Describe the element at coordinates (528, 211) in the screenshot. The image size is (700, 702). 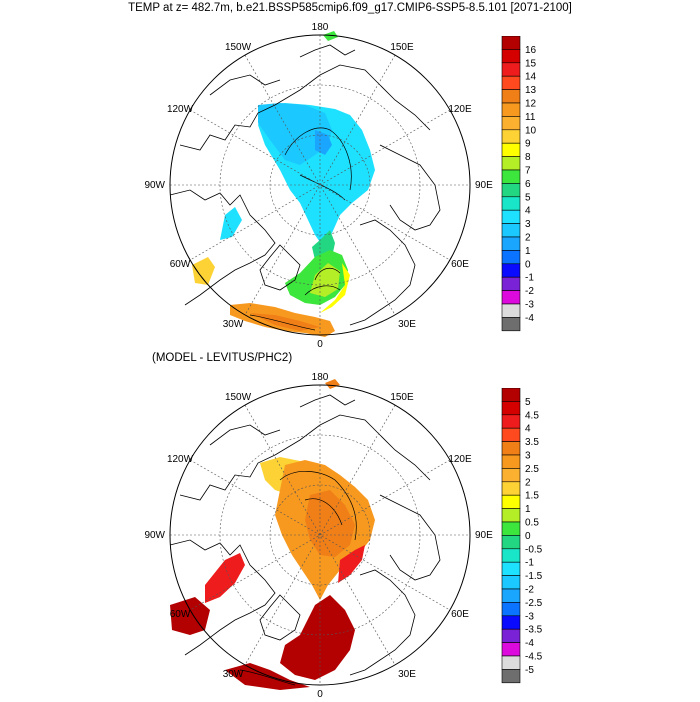
I see `colorbar-tick-label: 4` at that location.